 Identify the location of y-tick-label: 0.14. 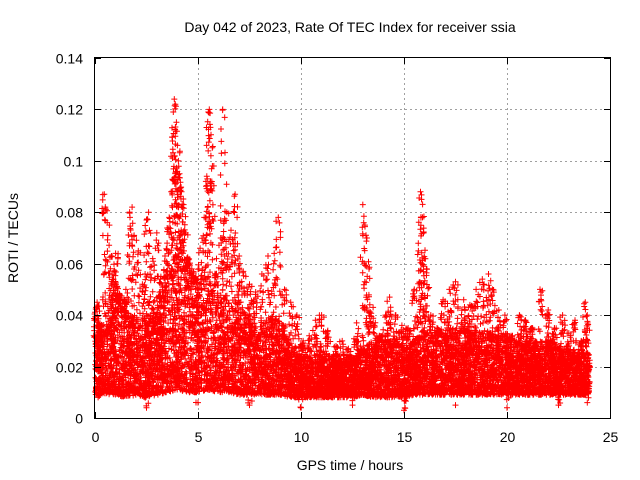
(69, 59).